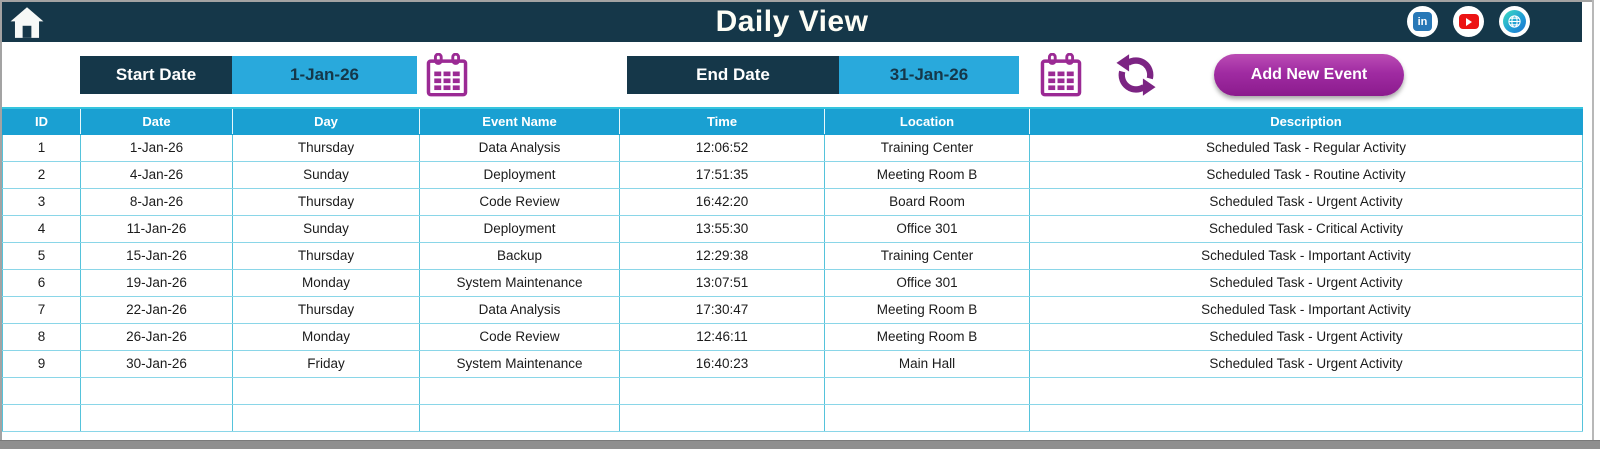  I want to click on table-cell: Backup, so click(519, 255).